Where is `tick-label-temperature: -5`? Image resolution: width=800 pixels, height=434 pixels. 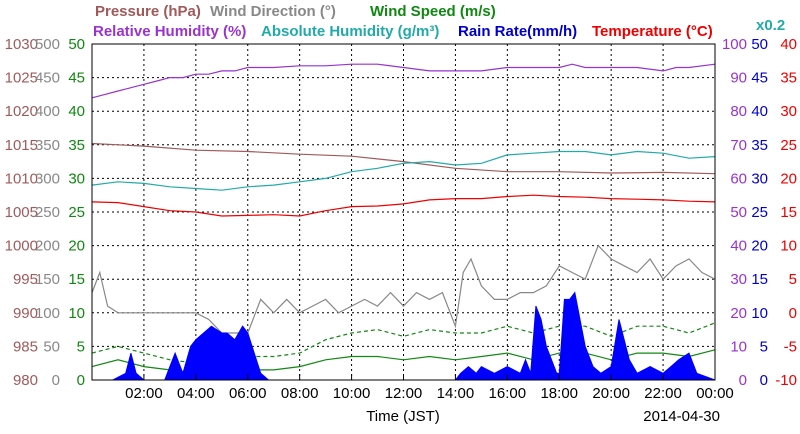
tick-label-temperature: -5 is located at coordinates (790, 346).